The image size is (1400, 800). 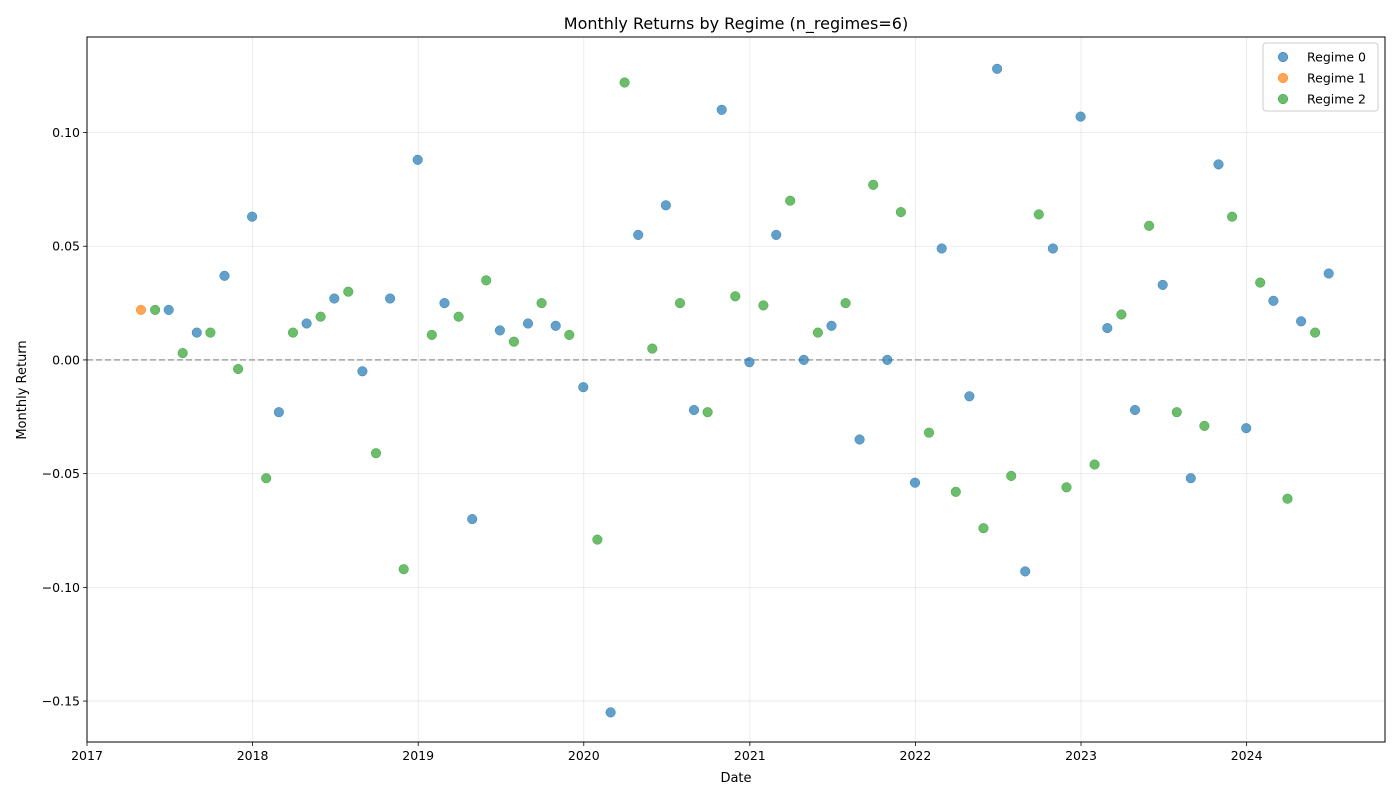 What do you see at coordinates (22, 389) in the screenshot?
I see `y-axis-label: Monthly Return` at bounding box center [22, 389].